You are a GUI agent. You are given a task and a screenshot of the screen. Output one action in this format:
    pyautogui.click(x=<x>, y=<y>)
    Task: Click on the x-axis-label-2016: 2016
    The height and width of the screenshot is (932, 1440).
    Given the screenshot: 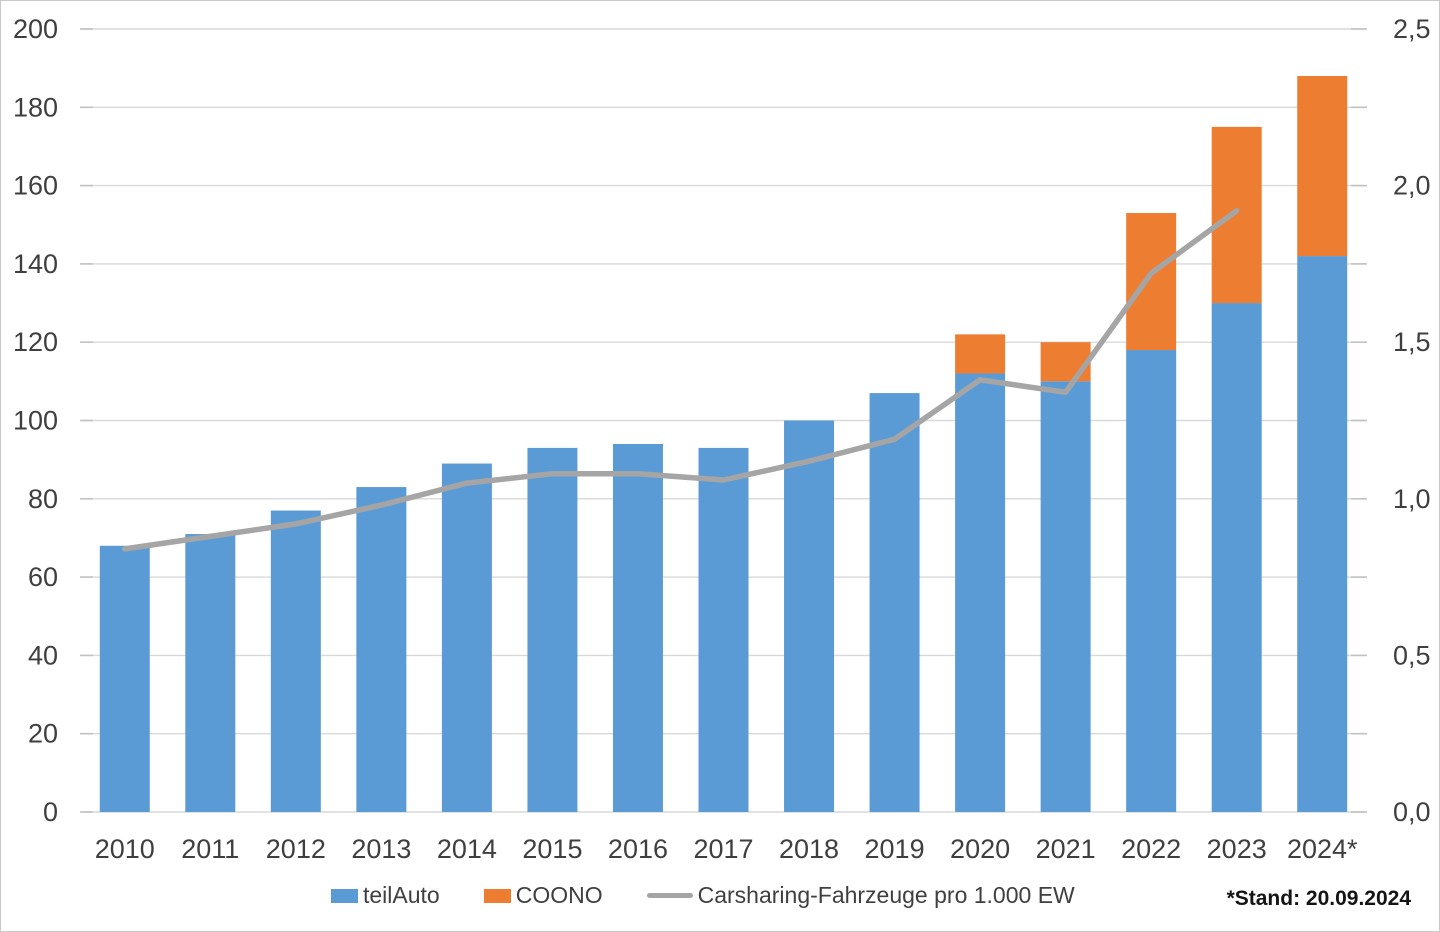 What is the action you would take?
    pyautogui.click(x=638, y=849)
    